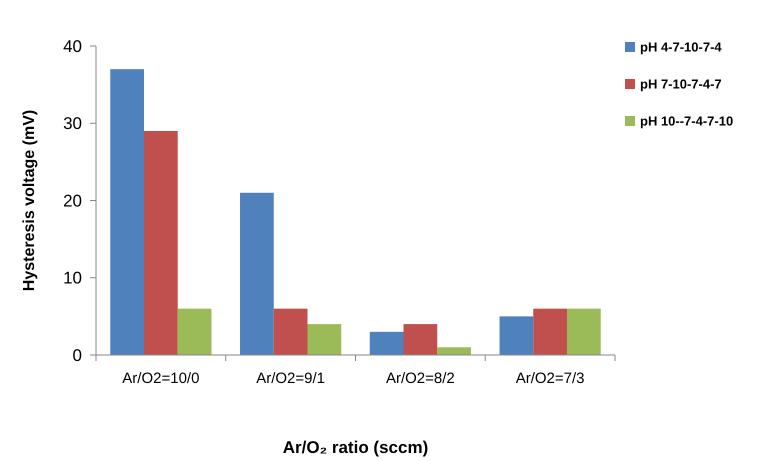 The image size is (765, 461). Describe the element at coordinates (291, 378) in the screenshot. I see `x-tick-label: Ar/O2=9/1` at that location.